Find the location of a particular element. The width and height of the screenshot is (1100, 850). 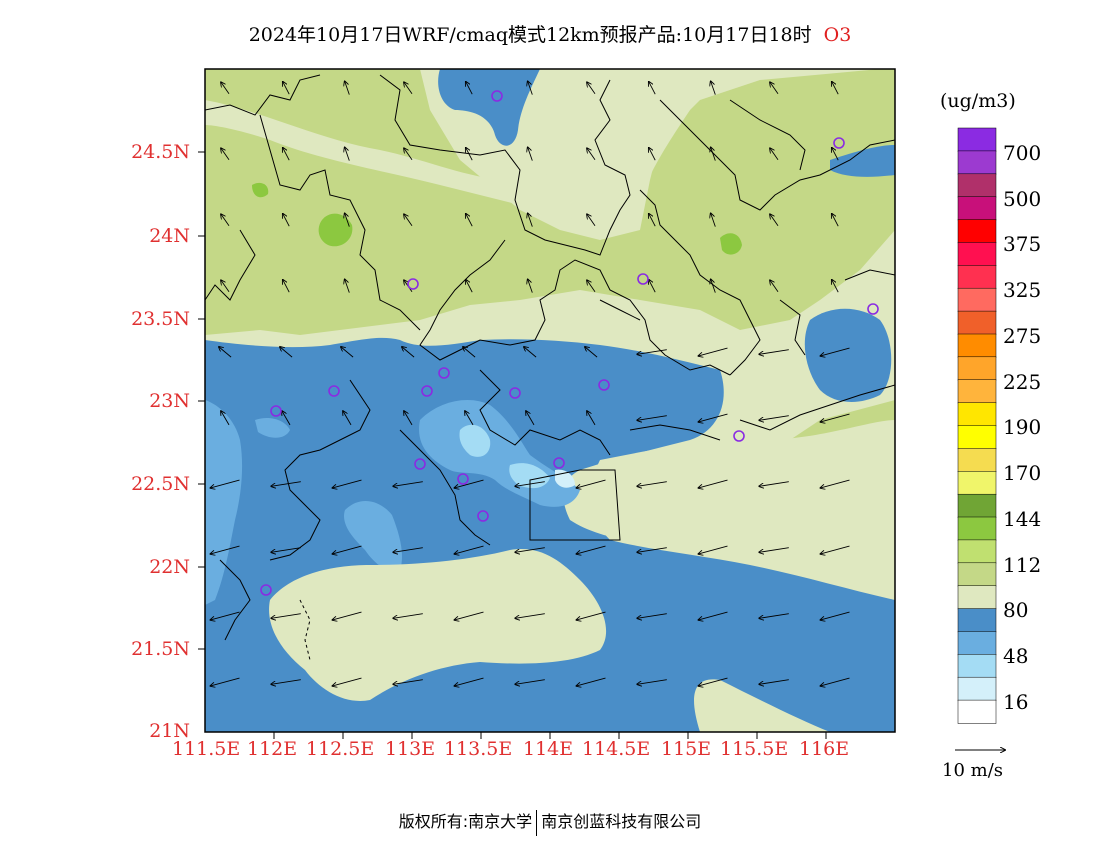

lat-tick: 24.5N is located at coordinates (160, 152).